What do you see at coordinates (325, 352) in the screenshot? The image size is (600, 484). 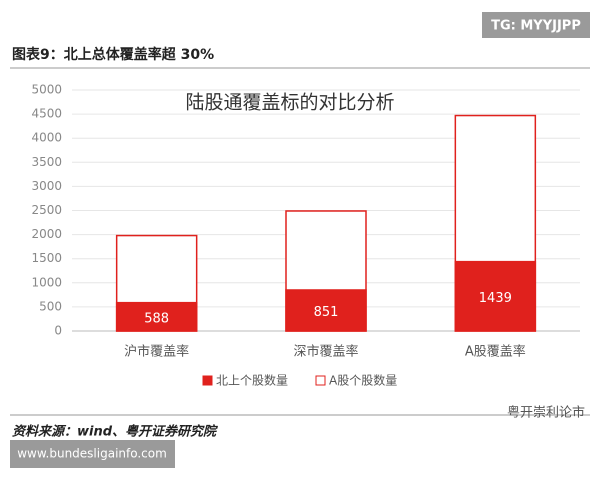 I see `x-tick-label: 深市覆盖率` at bounding box center [325, 352].